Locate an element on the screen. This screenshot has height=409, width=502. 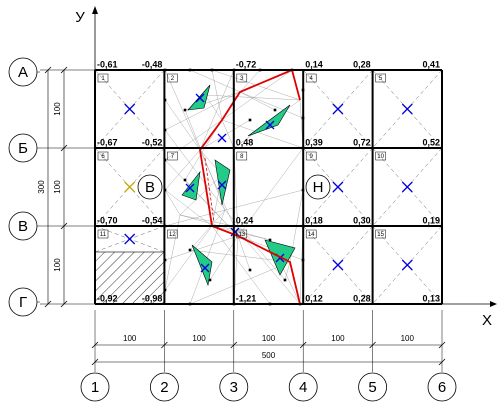
level: 0,39 is located at coordinates (314, 142).